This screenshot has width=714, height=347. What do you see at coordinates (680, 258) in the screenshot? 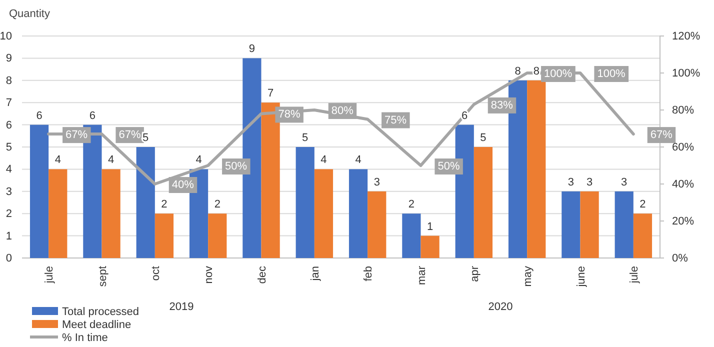
I see `y2-tick-label: 0%` at bounding box center [680, 258].